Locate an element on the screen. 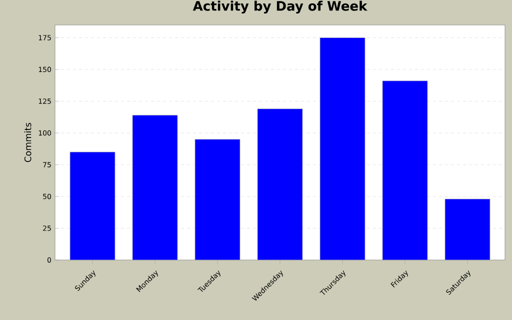  y-axis-title: Commits is located at coordinates (28, 142).